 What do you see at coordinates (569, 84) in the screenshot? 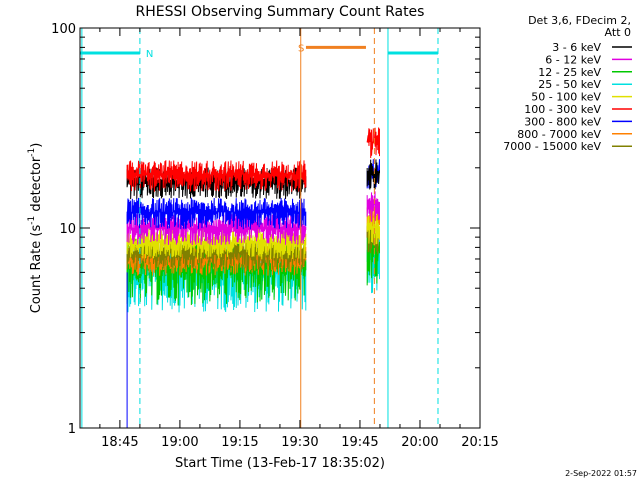
I see `legend-entry-label: 25 - 50 keV` at bounding box center [569, 84].